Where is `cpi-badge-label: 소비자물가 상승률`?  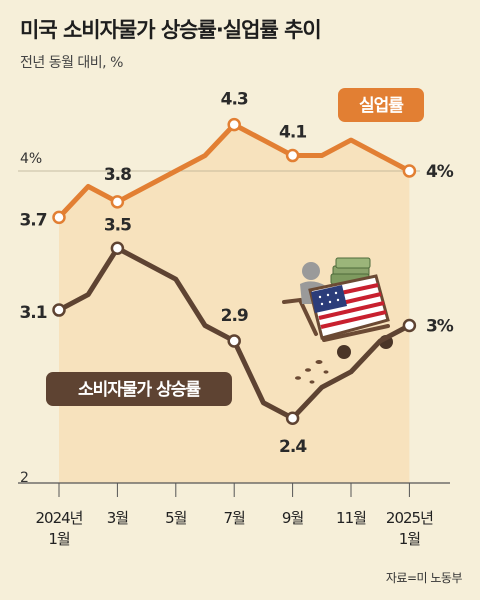
cpi-badge-label: 소비자물가 상승률 is located at coordinates (139, 390).